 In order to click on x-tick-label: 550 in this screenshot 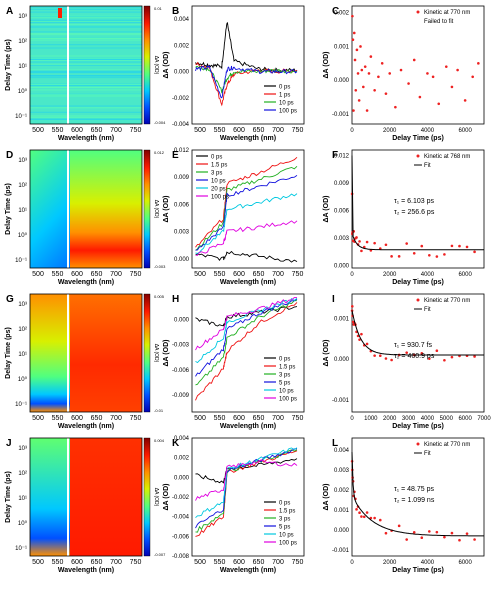, I will do `click(220, 274)`.